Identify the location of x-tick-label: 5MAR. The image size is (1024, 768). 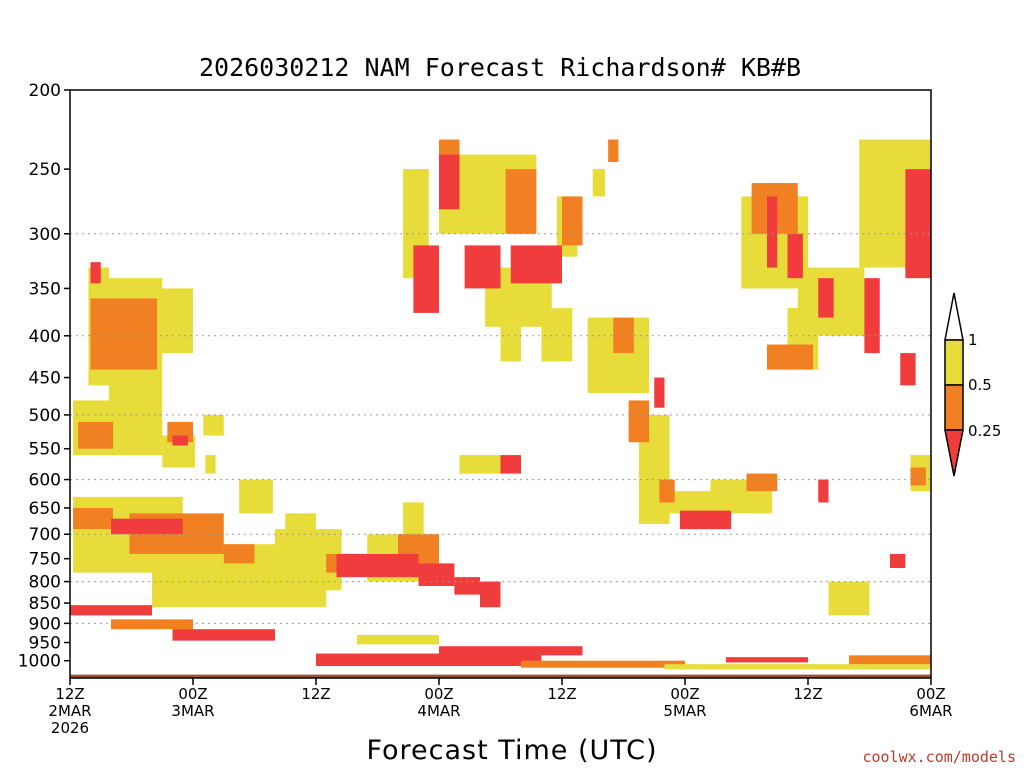
(684, 711).